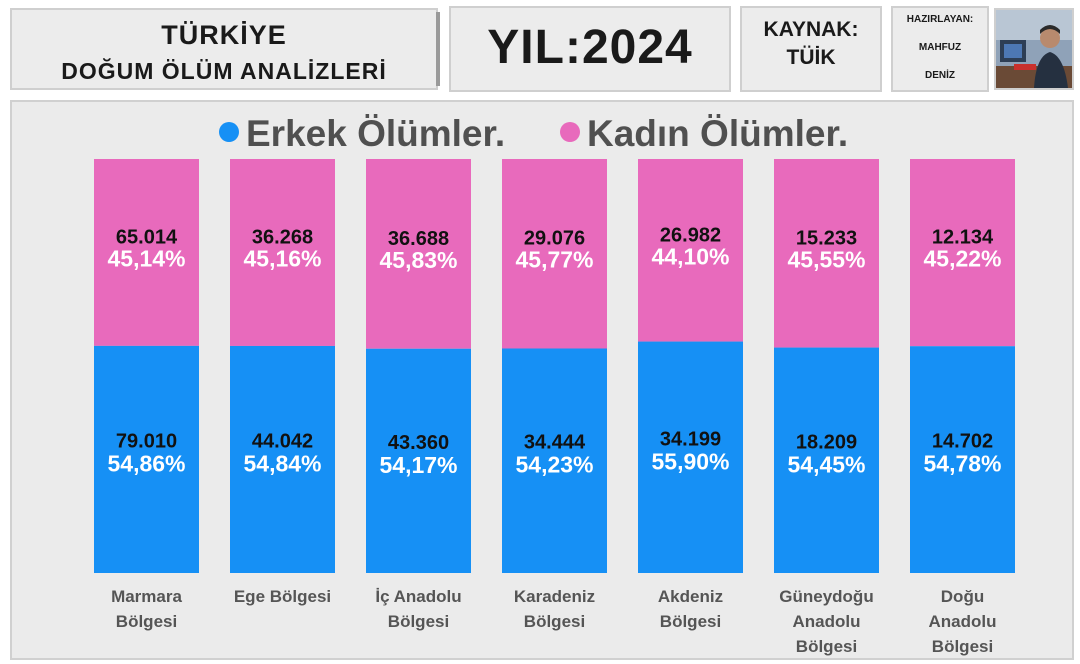 The height and width of the screenshot is (664, 1080). I want to click on data-label-female-count: 65.014, so click(147, 237).